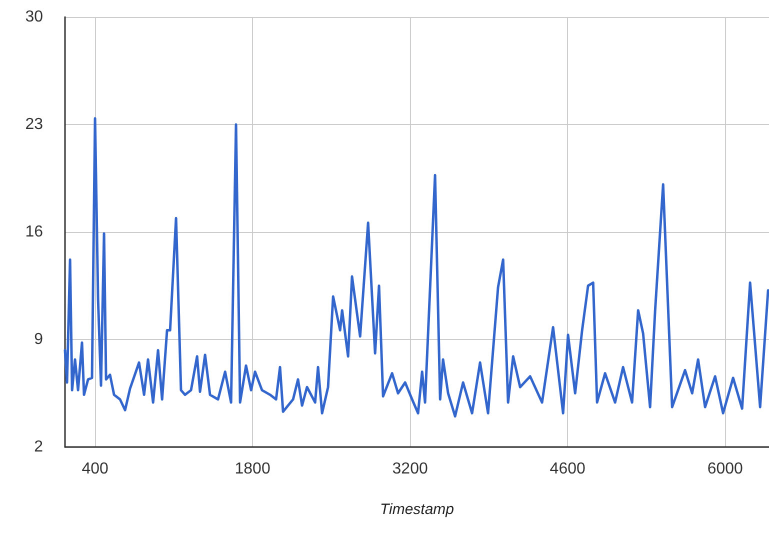 The height and width of the screenshot is (543, 769). I want to click on x-tick-label: 3200, so click(410, 469).